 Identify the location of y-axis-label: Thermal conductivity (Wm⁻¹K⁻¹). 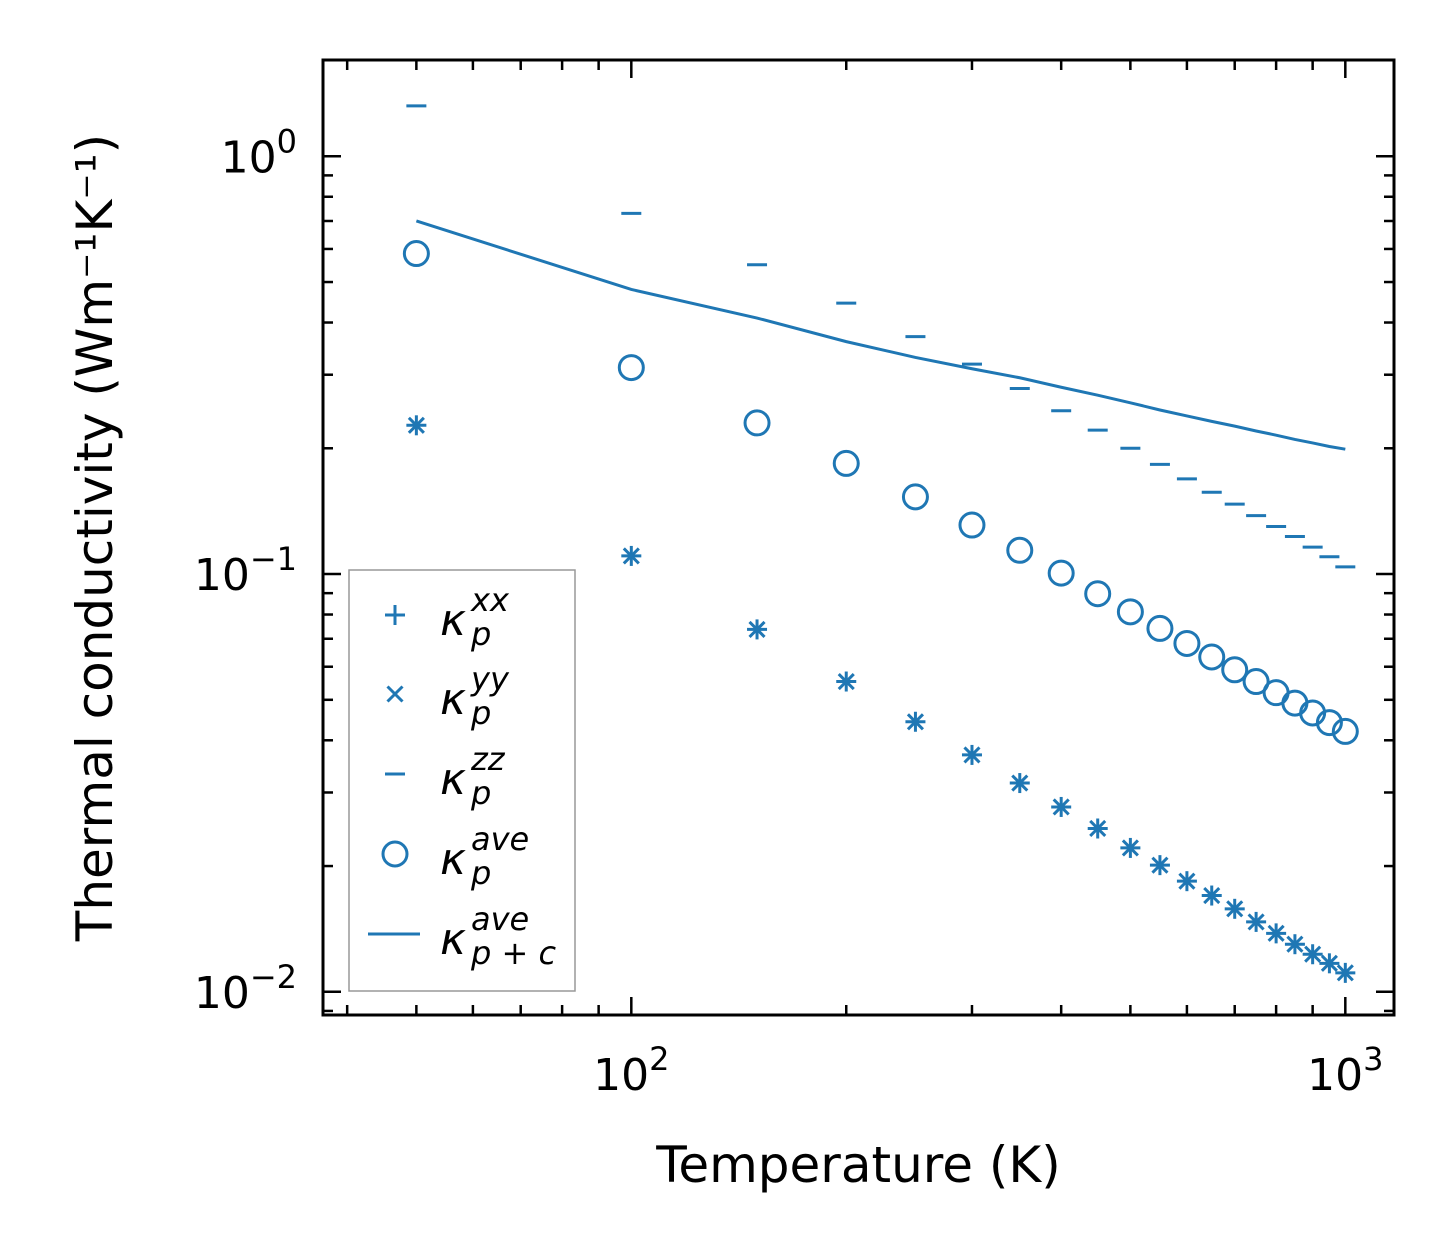
(95, 538).